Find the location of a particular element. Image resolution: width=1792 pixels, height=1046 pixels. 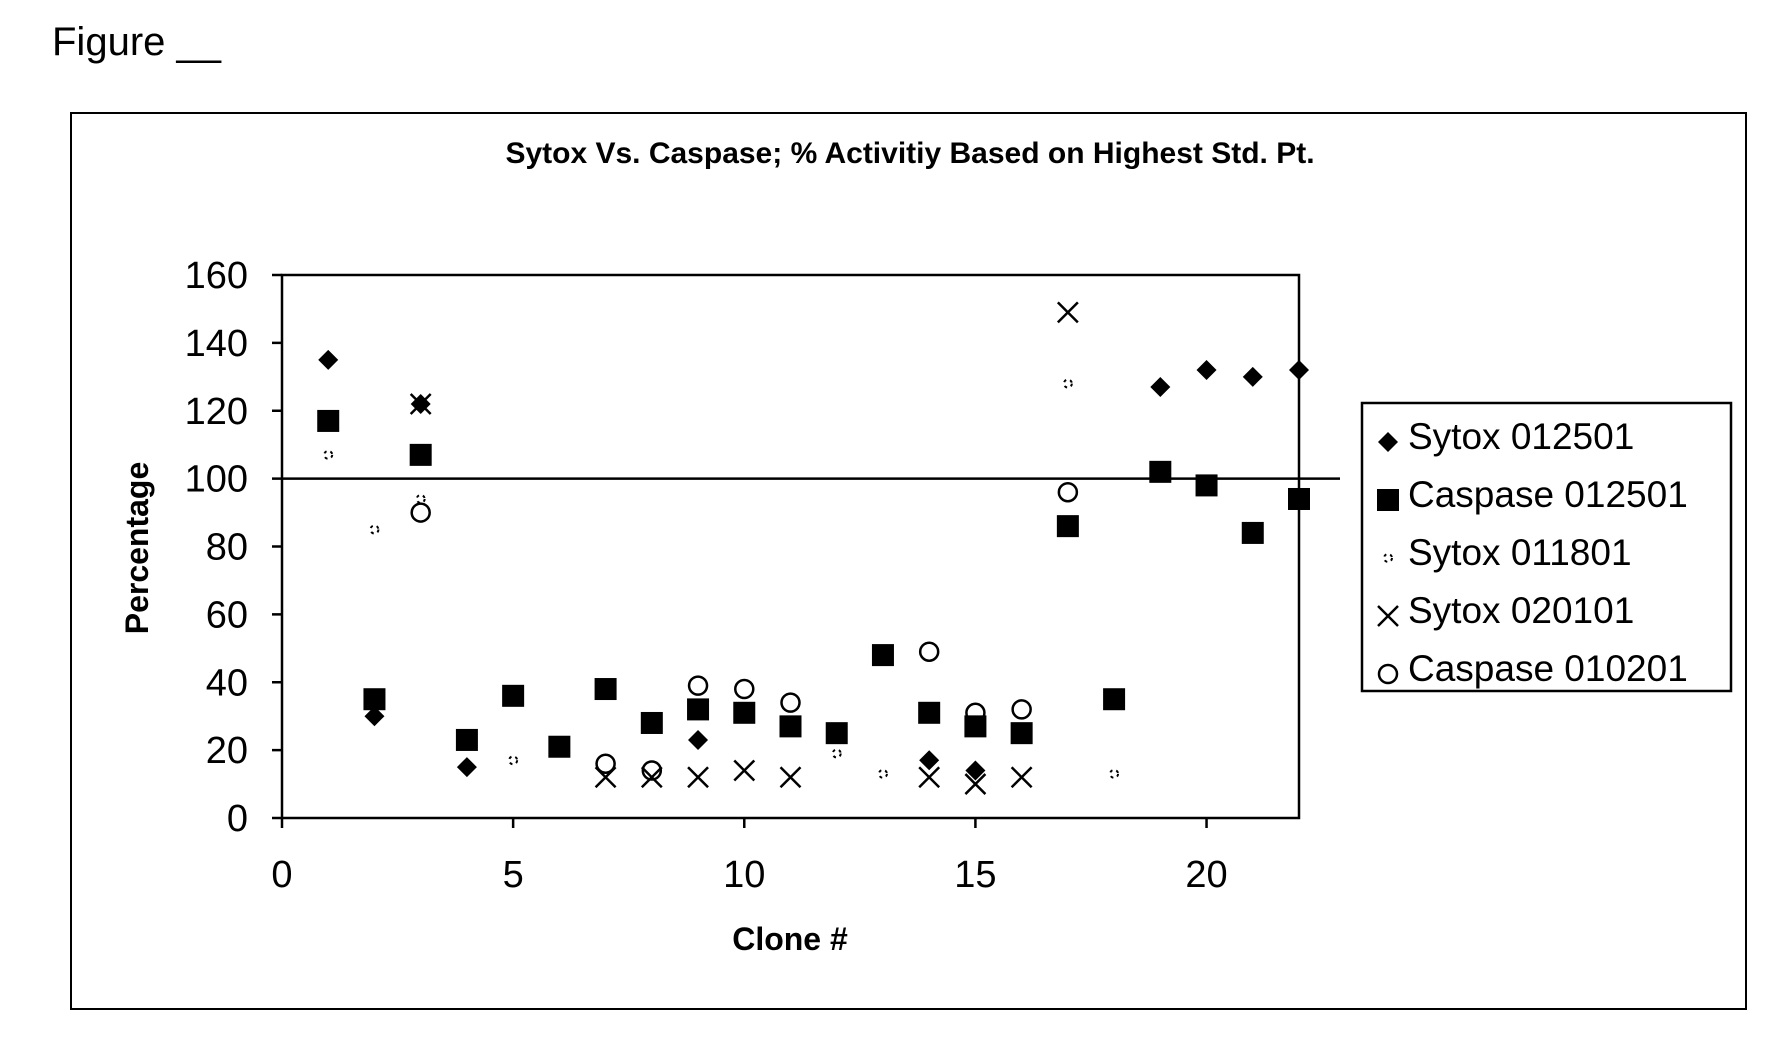

legend-label: Caspase 010201 is located at coordinates (1548, 668).